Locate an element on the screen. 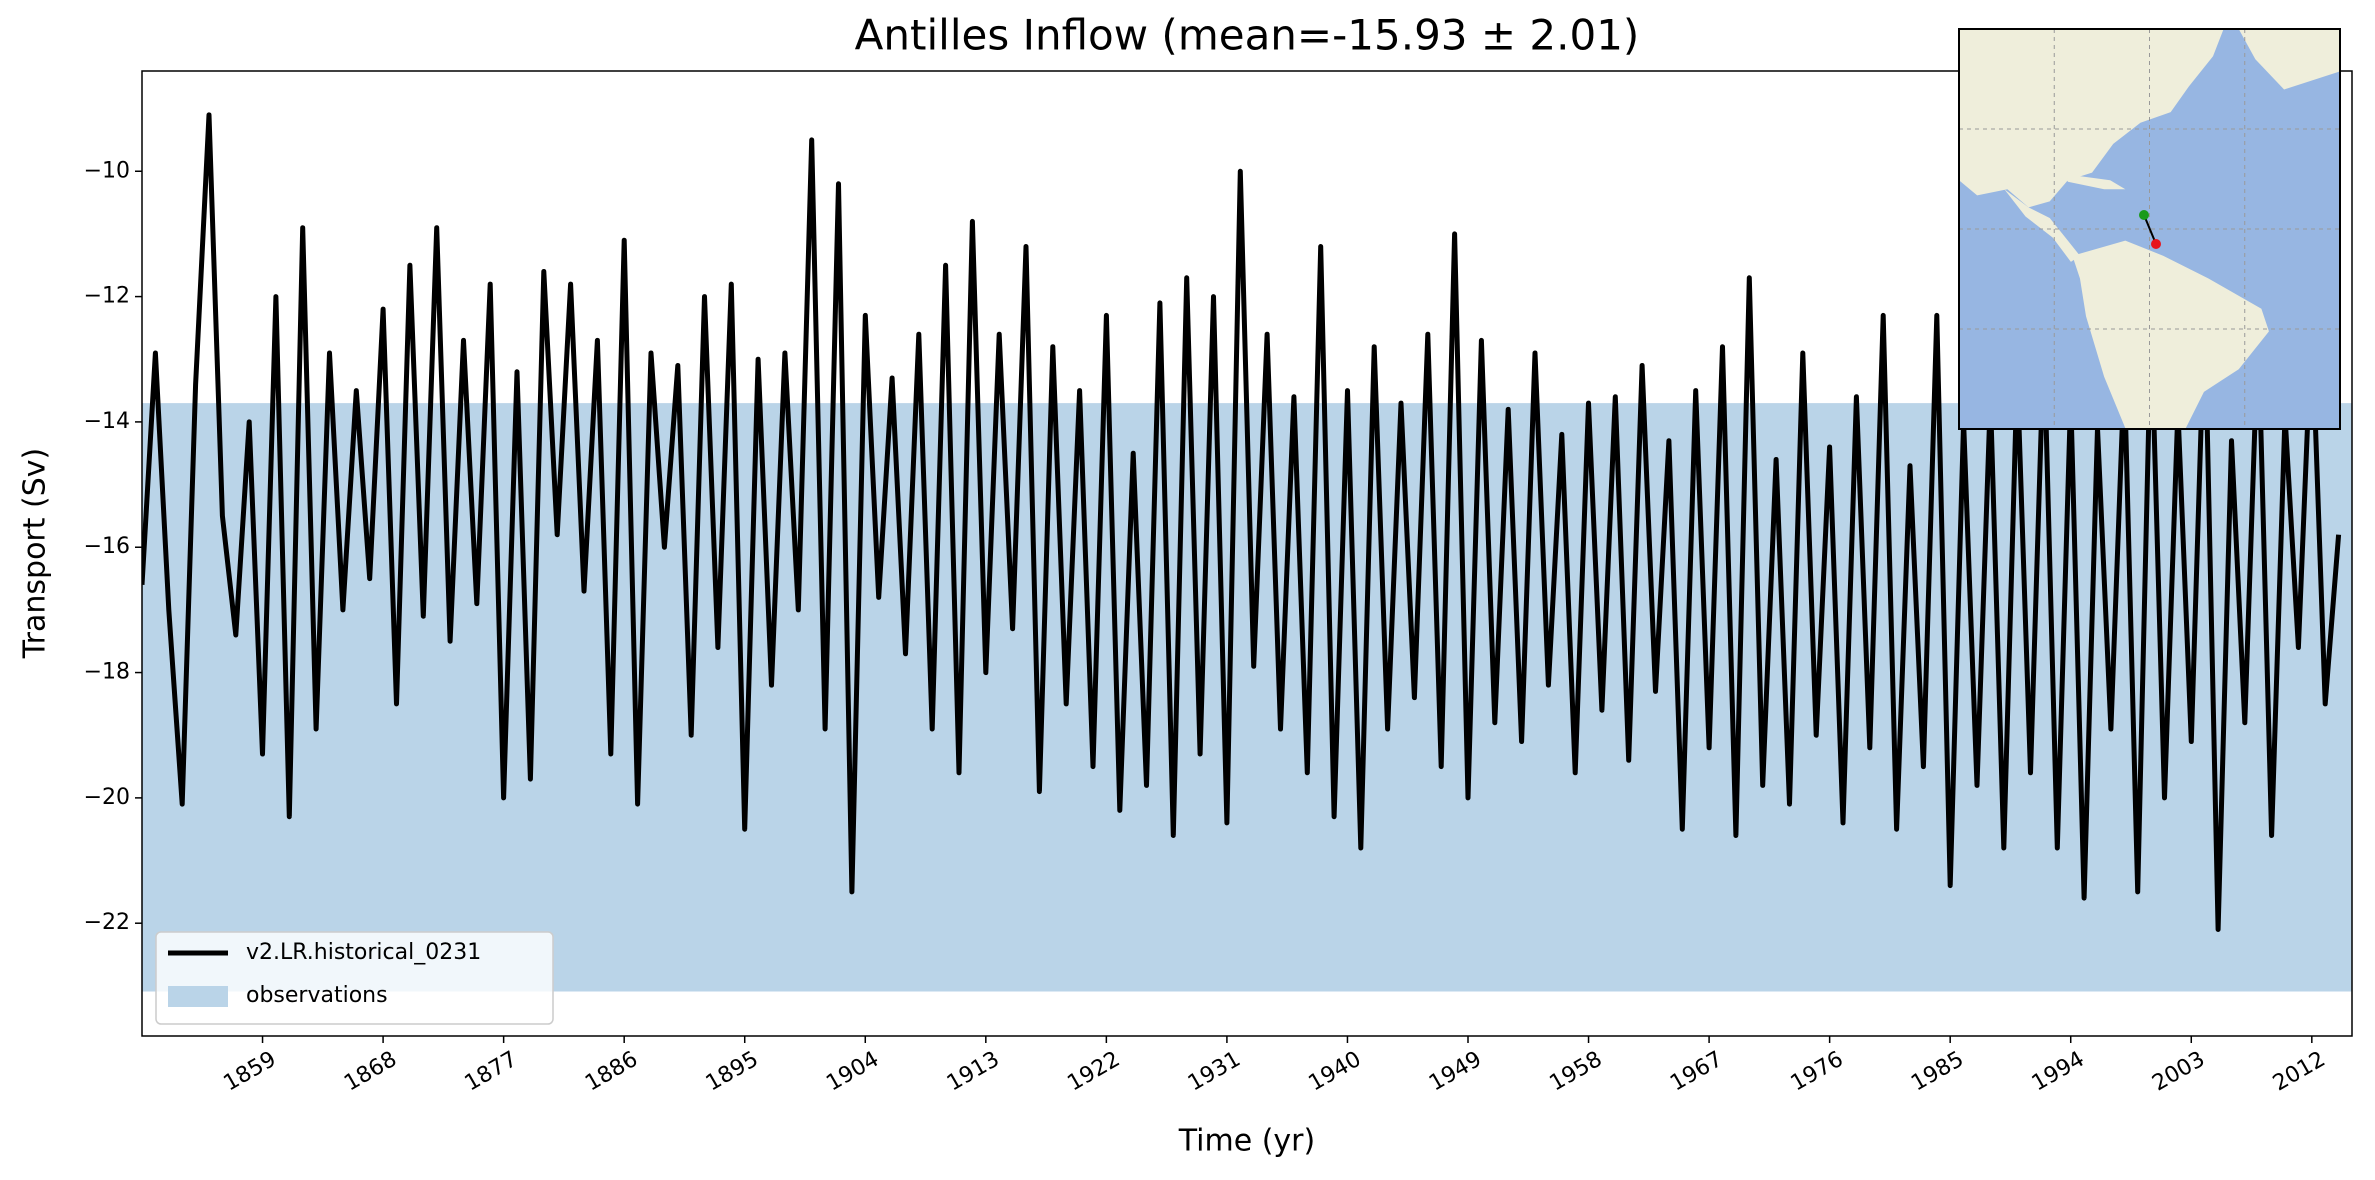 The image size is (2375, 1180). x-tick-label: 1958 is located at coordinates (1576, 1072).